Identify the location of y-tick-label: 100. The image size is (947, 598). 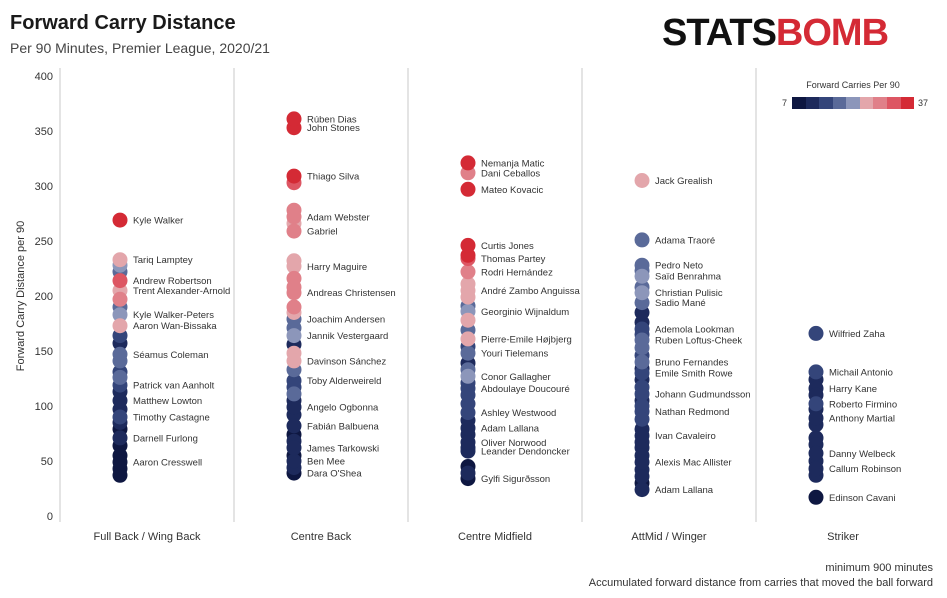
(44, 407).